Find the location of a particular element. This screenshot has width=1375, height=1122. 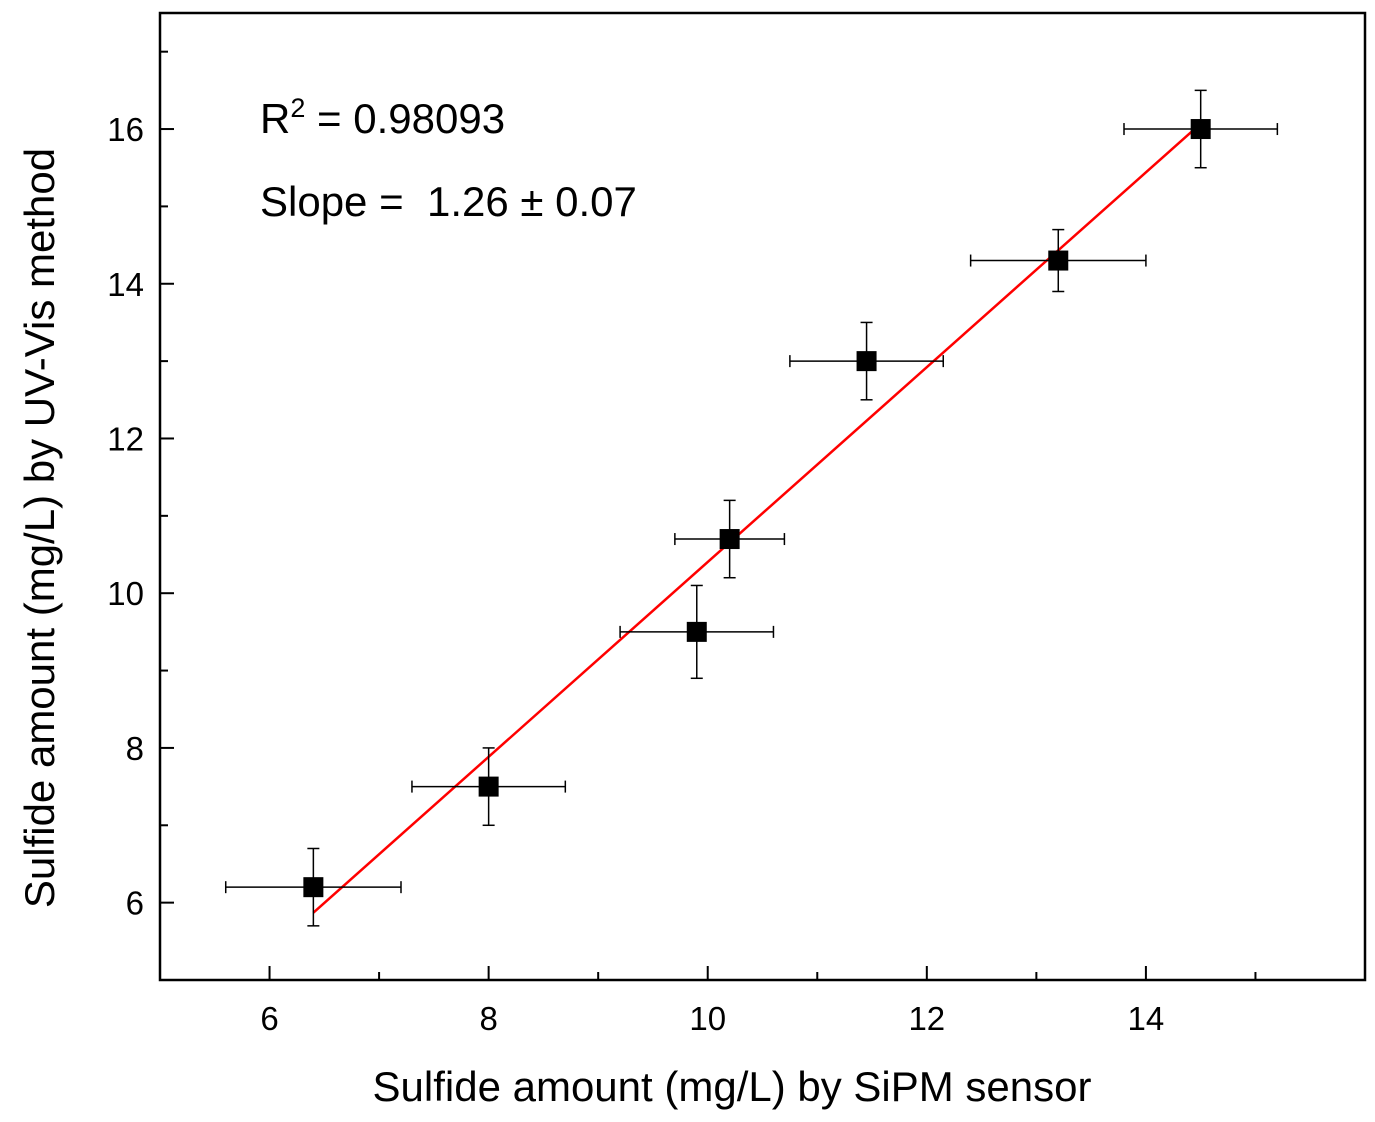

x-tick-label: 8 is located at coordinates (488, 1018).